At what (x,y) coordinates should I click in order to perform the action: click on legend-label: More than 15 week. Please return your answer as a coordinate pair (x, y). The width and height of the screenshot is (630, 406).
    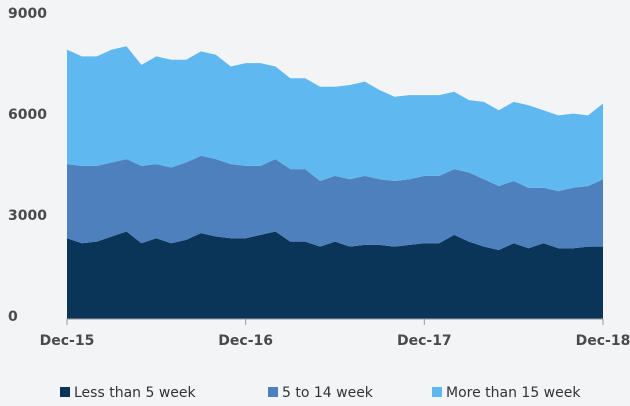
    Looking at the image, I should click on (513, 393).